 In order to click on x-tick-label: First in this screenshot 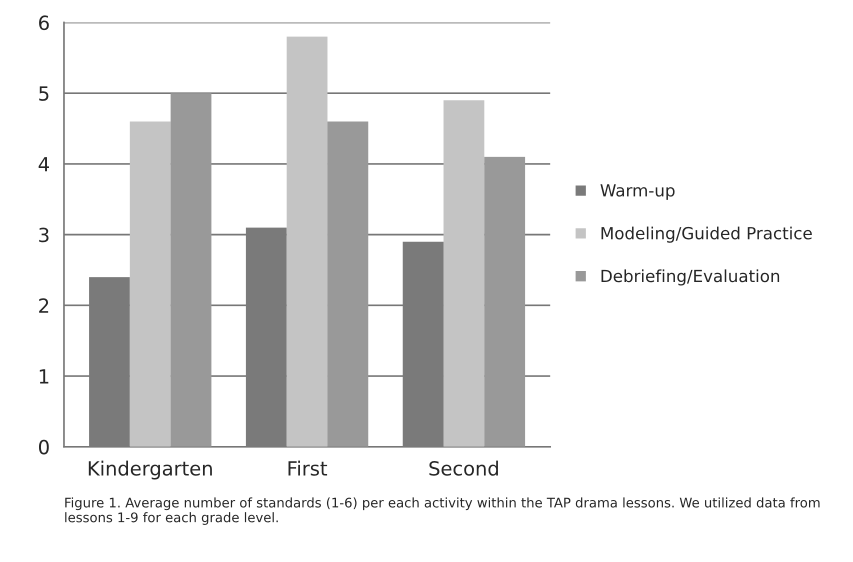, I will do `click(308, 468)`.